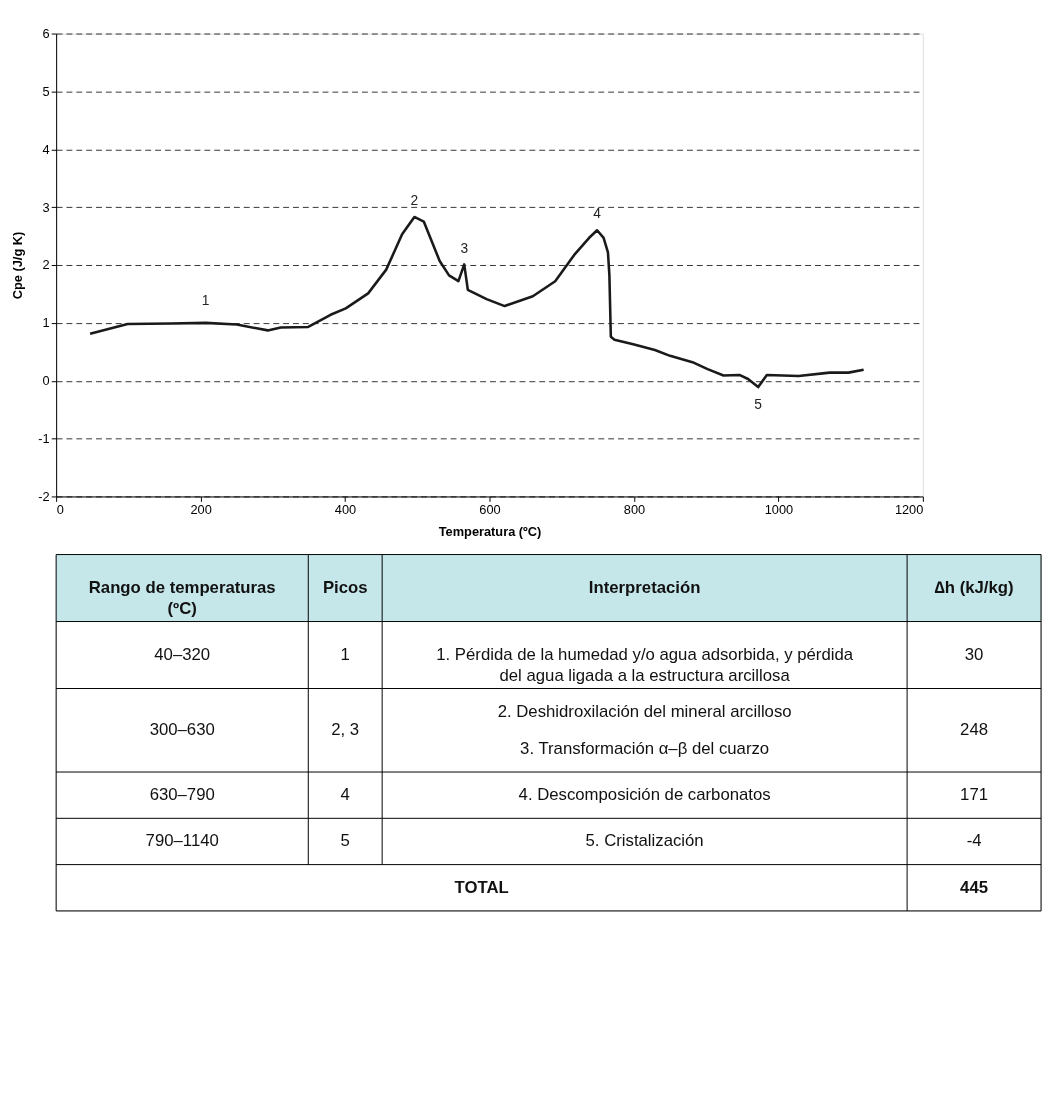  Describe the element at coordinates (645, 748) in the screenshot. I see `text: 3. Transformación α–β del cuarzo` at that location.